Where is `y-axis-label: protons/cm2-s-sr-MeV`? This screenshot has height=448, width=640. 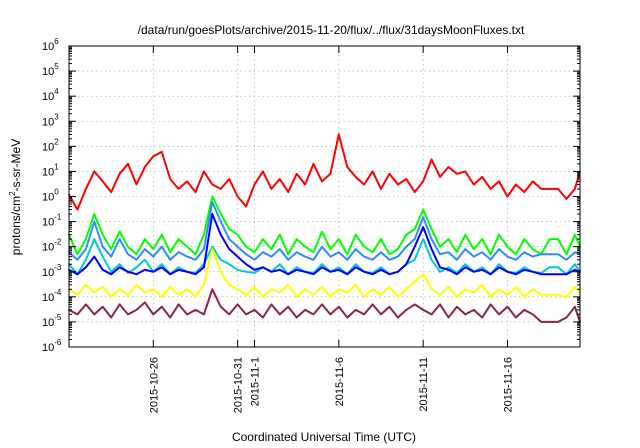
y-axis-label: protons/cm2-s-sr-MeV is located at coordinates (15, 197).